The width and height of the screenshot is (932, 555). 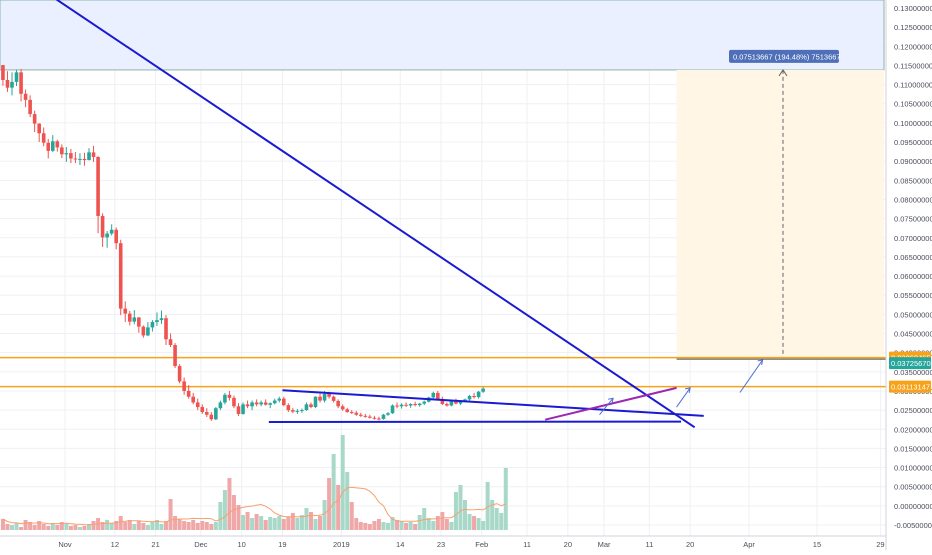 I want to click on measure-zone-target, so click(x=780, y=214).